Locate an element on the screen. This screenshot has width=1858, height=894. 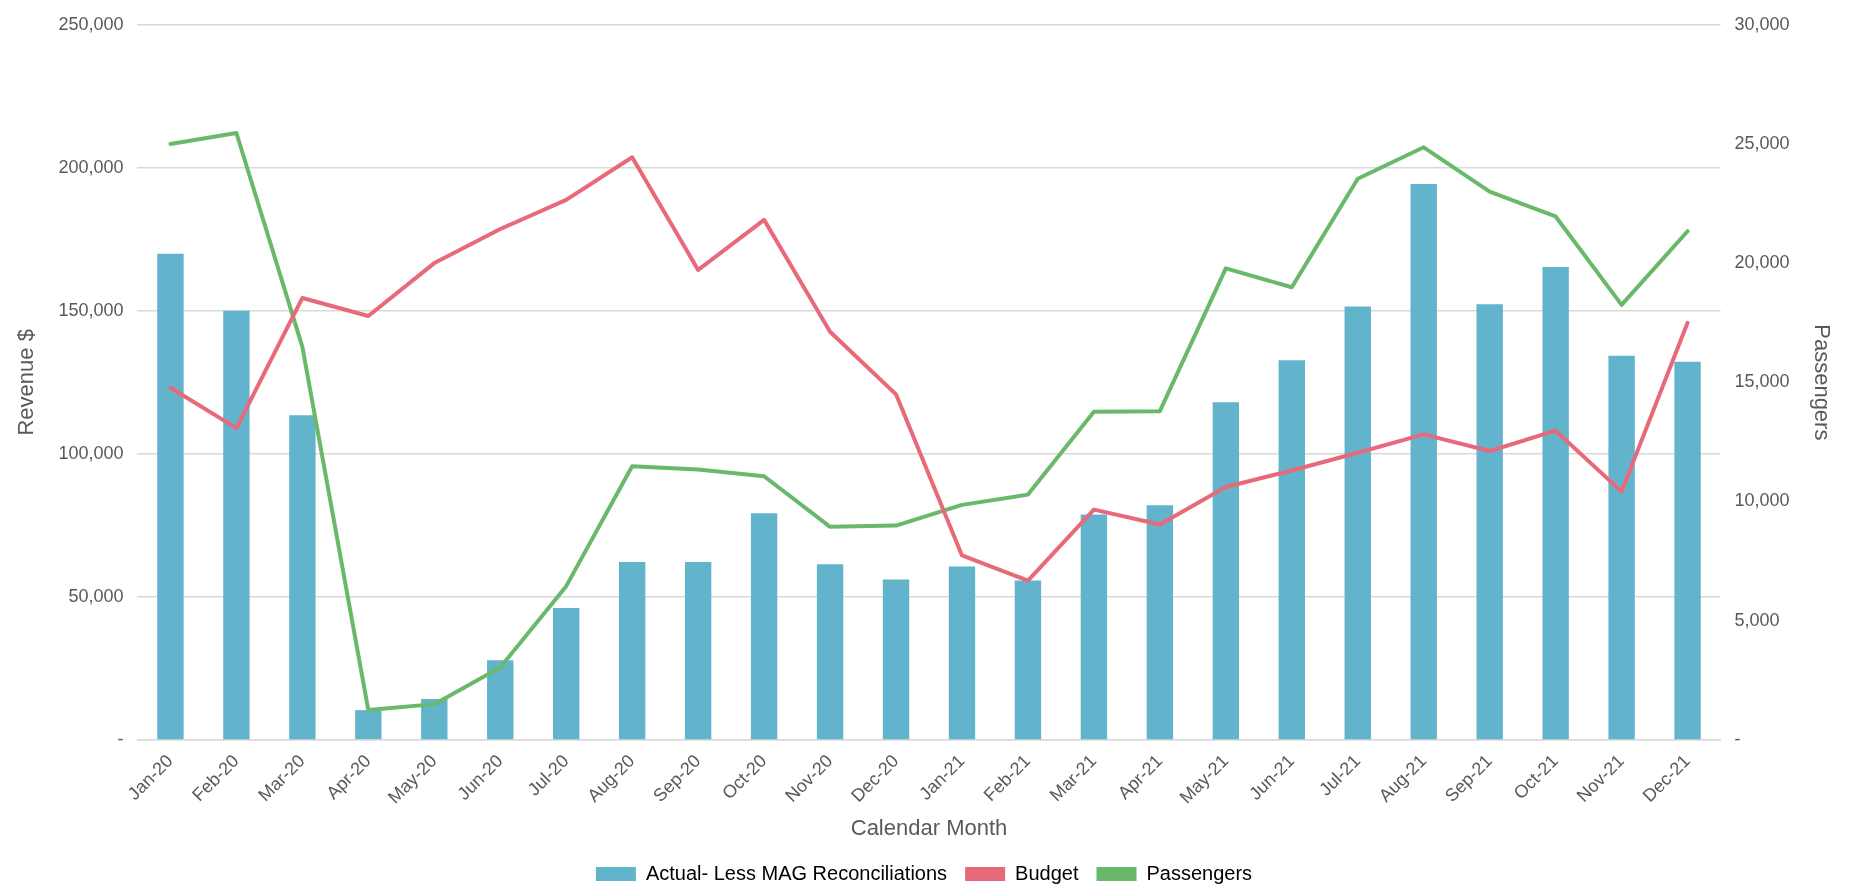
y2-axis-title: Passengers is located at coordinates (1822, 382).